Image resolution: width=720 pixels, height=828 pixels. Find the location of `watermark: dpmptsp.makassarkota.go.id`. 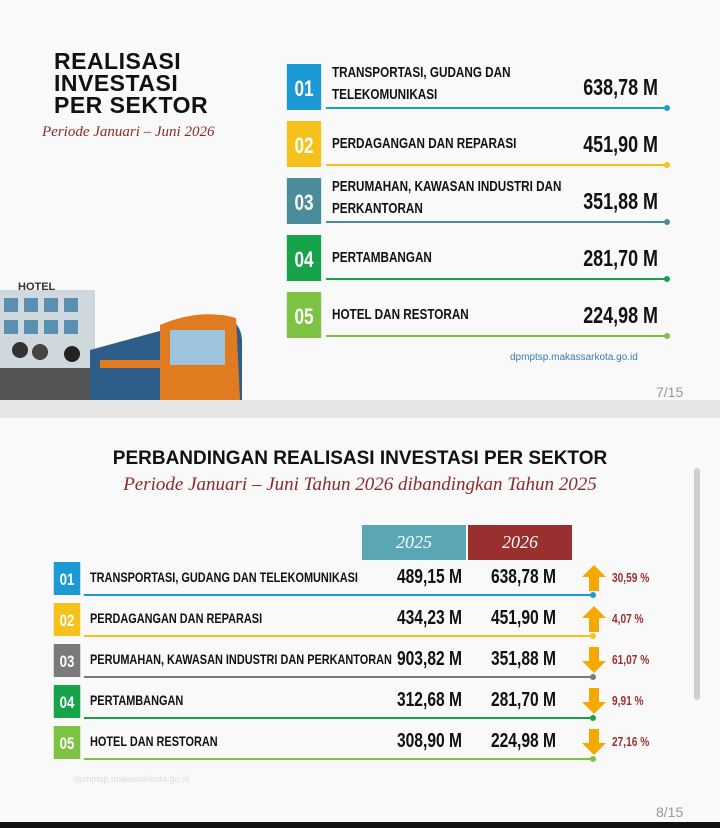

watermark: dpmptsp.makassarkota.go.id is located at coordinates (132, 779).